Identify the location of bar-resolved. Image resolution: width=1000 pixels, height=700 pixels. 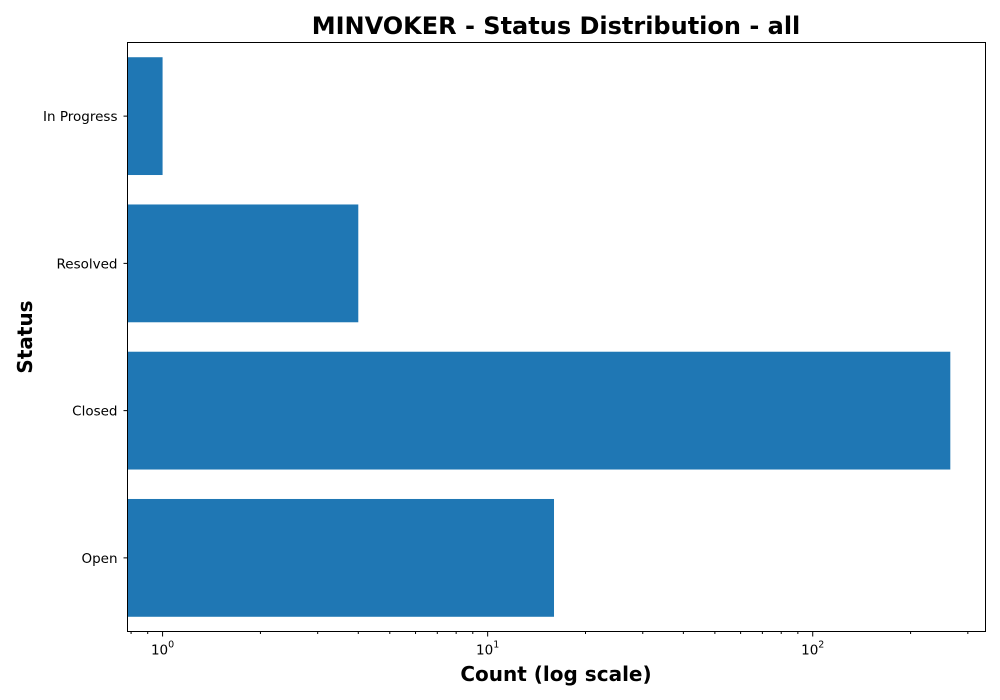
(243, 263).